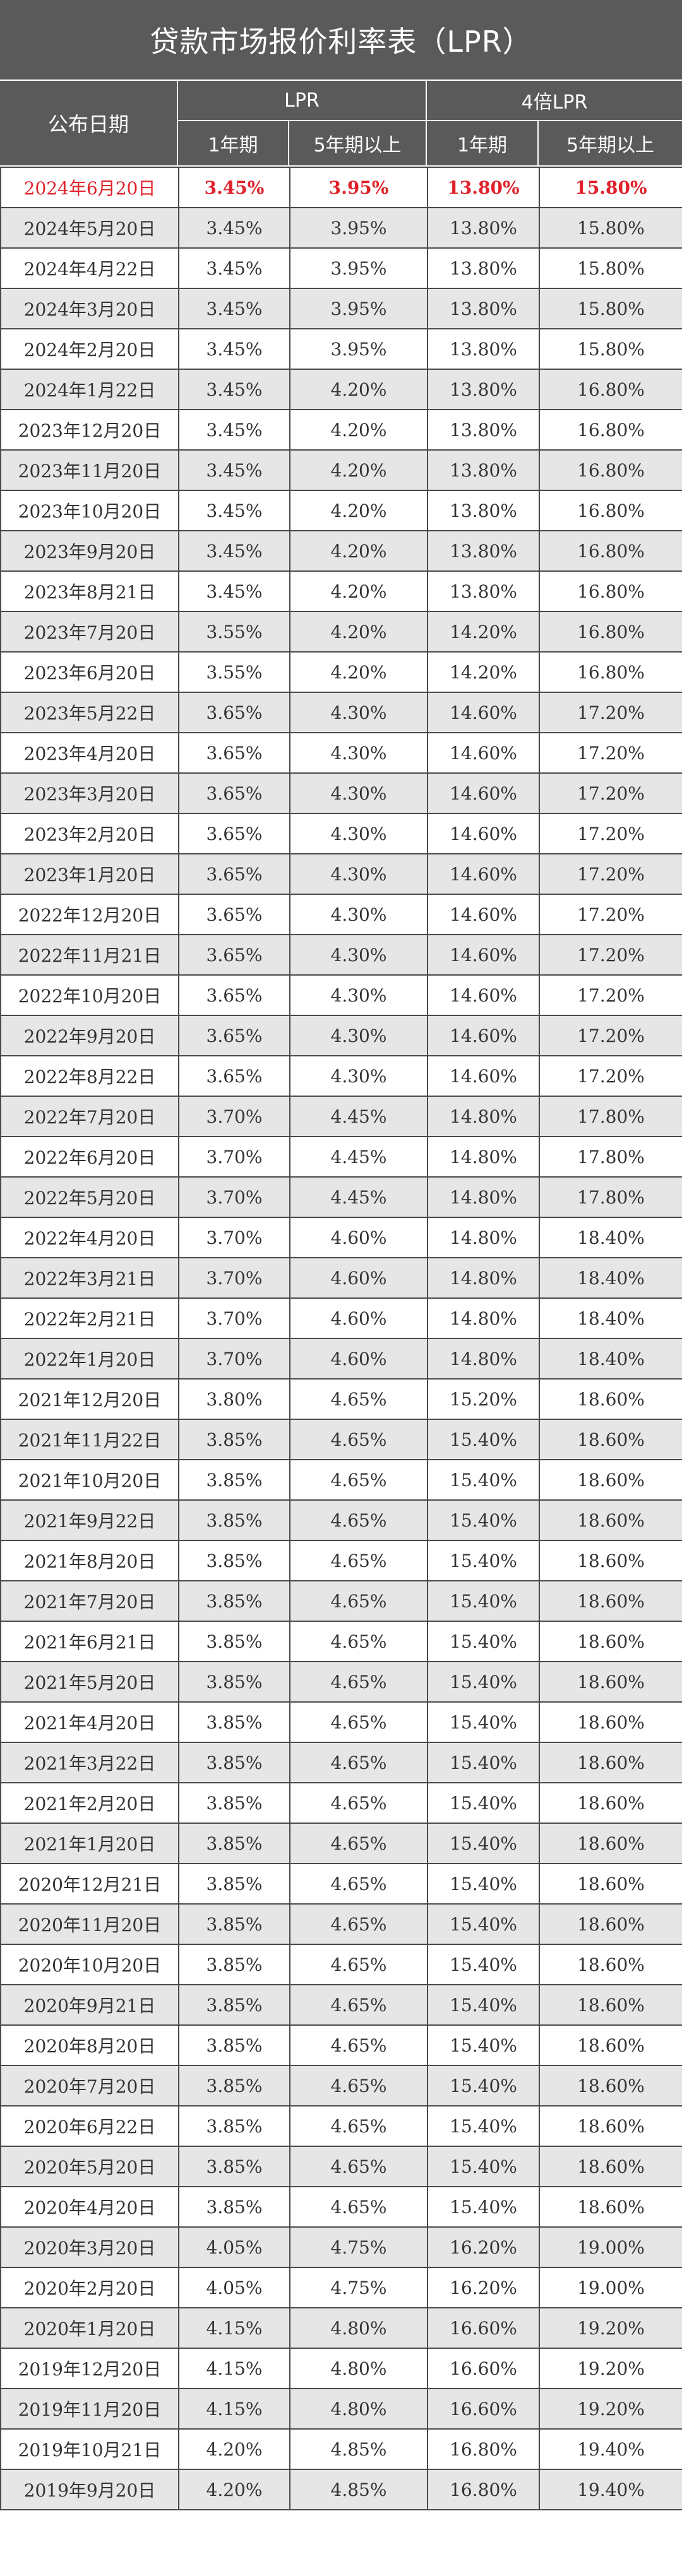 The height and width of the screenshot is (2576, 682). What do you see at coordinates (341, 2247) in the screenshot?
I see `table-row: 2020年3月20日 4.05% 4.75% 16.20% 19.00%` at bounding box center [341, 2247].